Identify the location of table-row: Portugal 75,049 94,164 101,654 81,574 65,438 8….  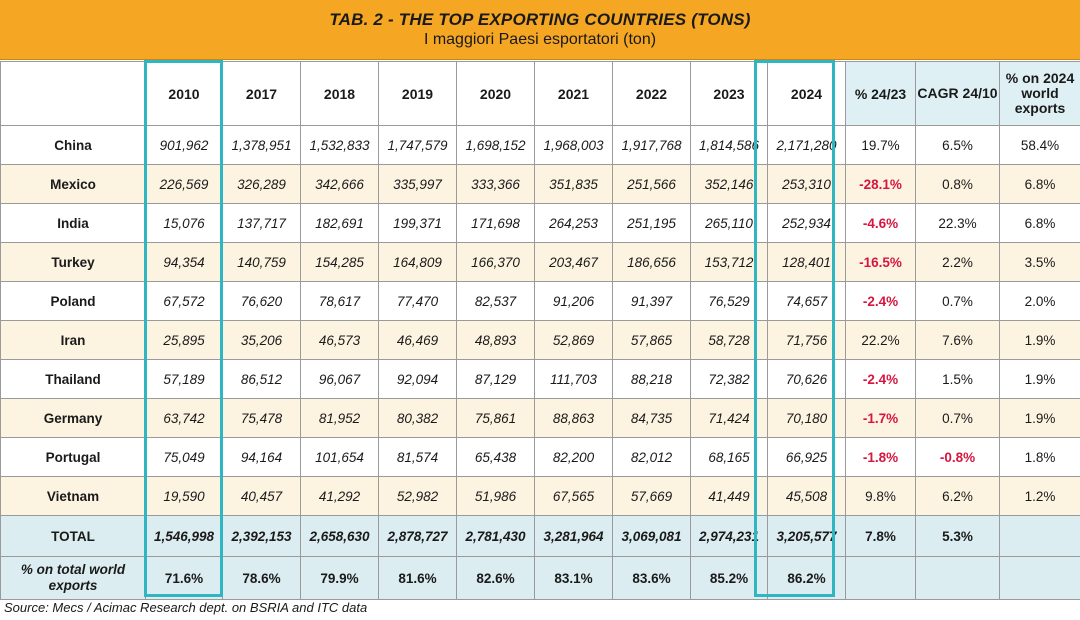
(540, 457).